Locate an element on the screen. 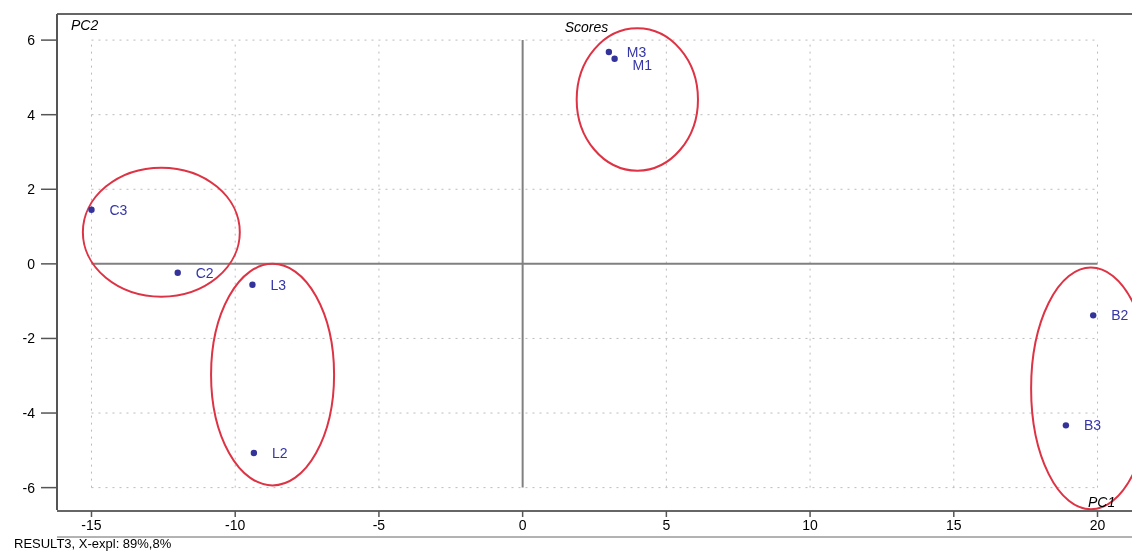 The height and width of the screenshot is (551, 1132). text: RESULT3, X-expl: 89%,8% is located at coordinates (93, 543).